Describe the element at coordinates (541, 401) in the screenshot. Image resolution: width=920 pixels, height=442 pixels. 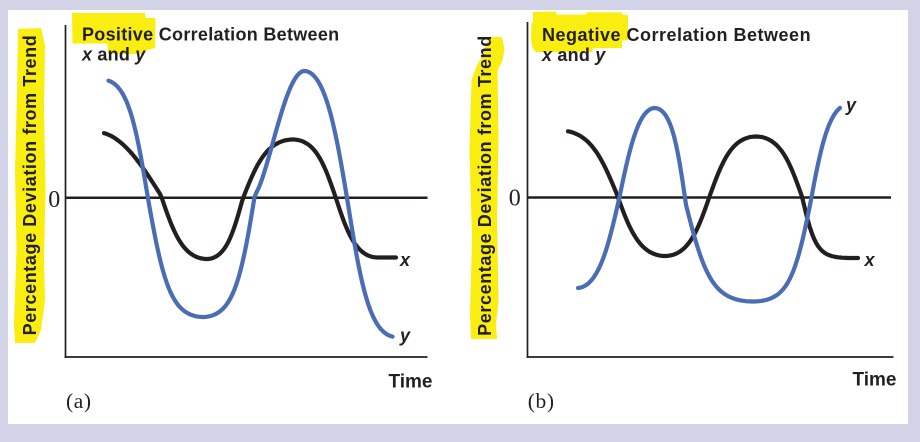
I see `svg-text: (b)` at that location.